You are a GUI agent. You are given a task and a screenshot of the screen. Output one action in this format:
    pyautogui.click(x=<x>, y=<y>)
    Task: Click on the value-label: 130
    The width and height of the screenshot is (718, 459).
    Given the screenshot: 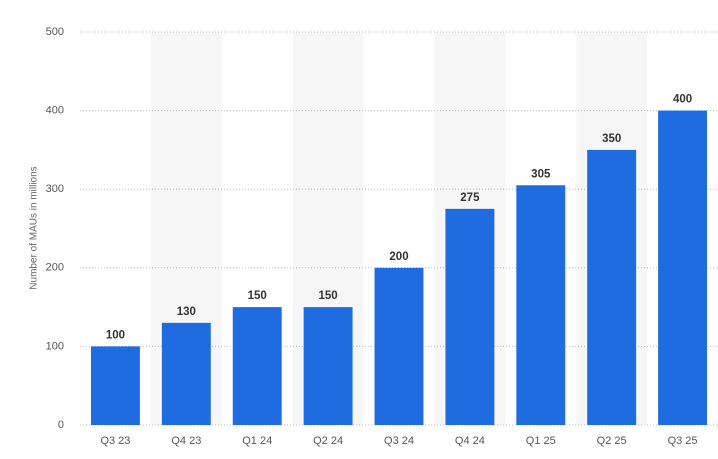 What is the action you would take?
    pyautogui.click(x=186, y=312)
    